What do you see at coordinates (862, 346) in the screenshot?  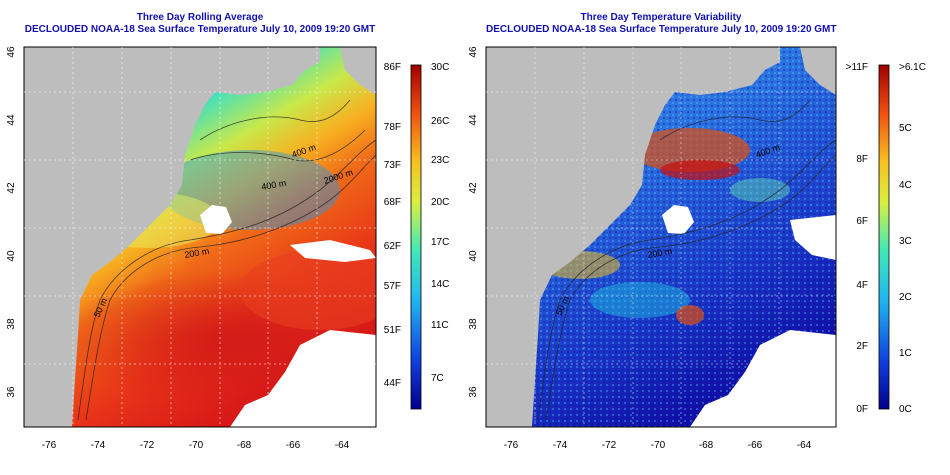 I see `cb-label-f: 2F` at bounding box center [862, 346].